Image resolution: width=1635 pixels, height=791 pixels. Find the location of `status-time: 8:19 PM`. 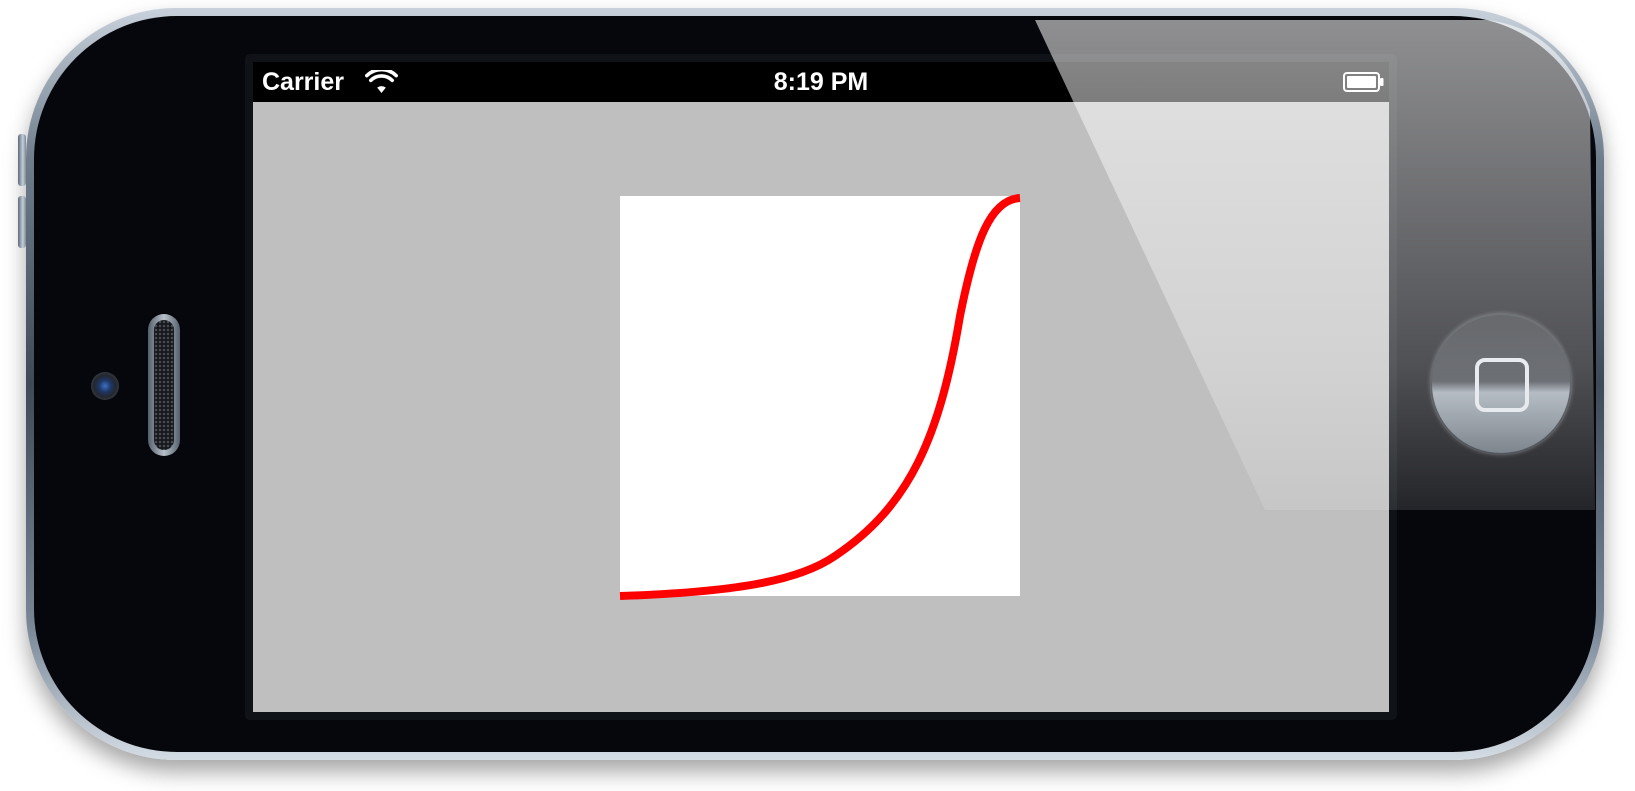

status-time: 8:19 PM is located at coordinates (821, 82).